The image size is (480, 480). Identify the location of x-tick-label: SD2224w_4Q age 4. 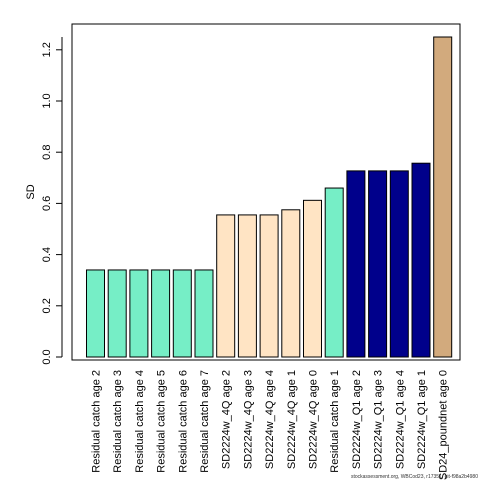
(270, 419).